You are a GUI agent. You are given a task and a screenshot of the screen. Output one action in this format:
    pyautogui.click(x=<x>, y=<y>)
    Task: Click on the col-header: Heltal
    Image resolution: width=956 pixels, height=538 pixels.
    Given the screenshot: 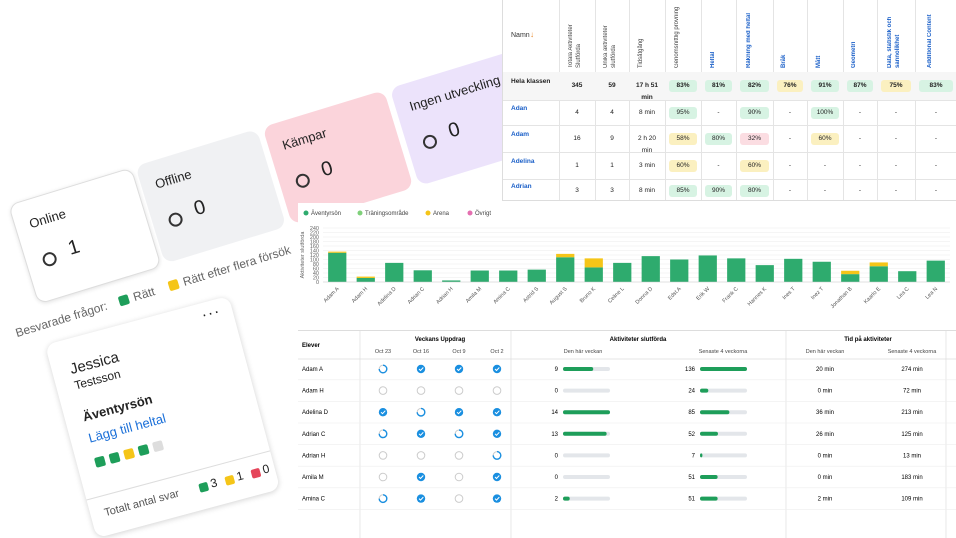 What is the action you would take?
    pyautogui.click(x=712, y=59)
    